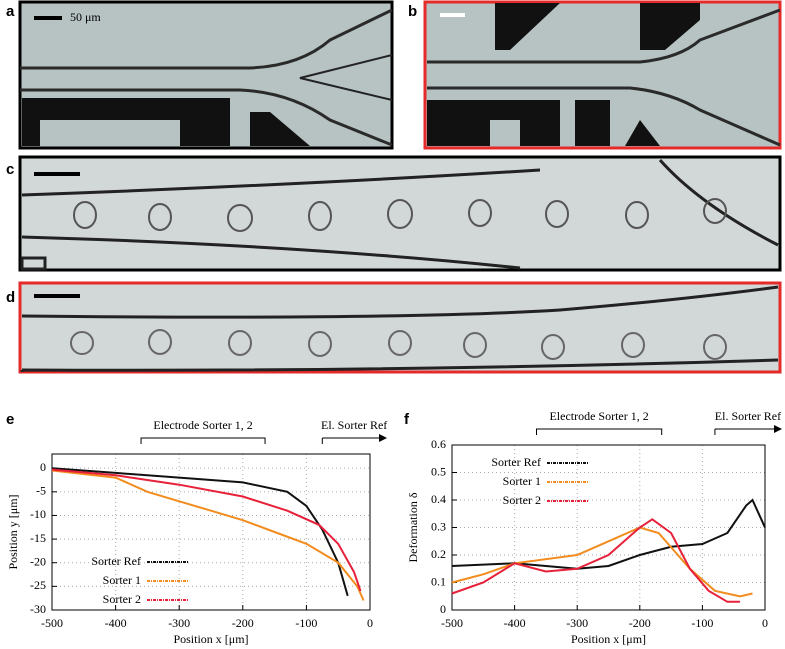 The width and height of the screenshot is (785, 649). Describe the element at coordinates (10, 419) in the screenshot. I see `panel-label: e` at that location.